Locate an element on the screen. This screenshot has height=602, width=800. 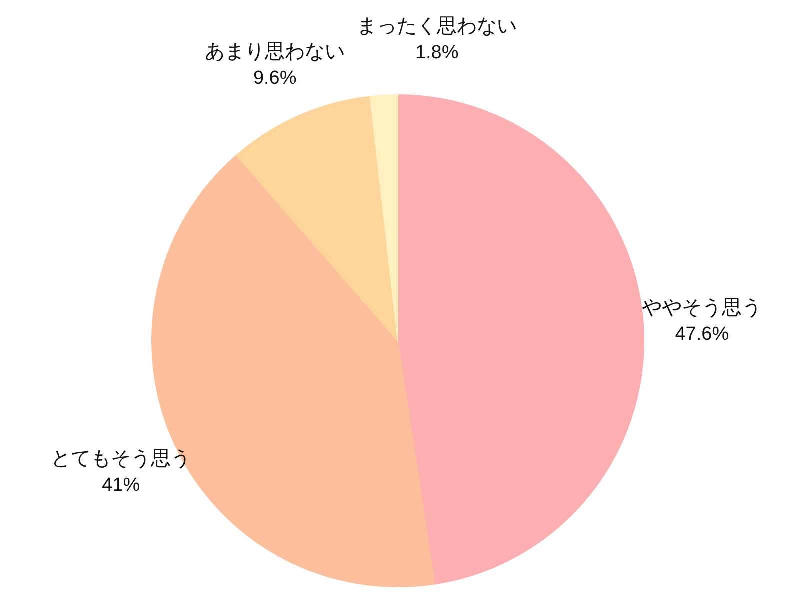
data-label: 9.6% is located at coordinates (275, 78).